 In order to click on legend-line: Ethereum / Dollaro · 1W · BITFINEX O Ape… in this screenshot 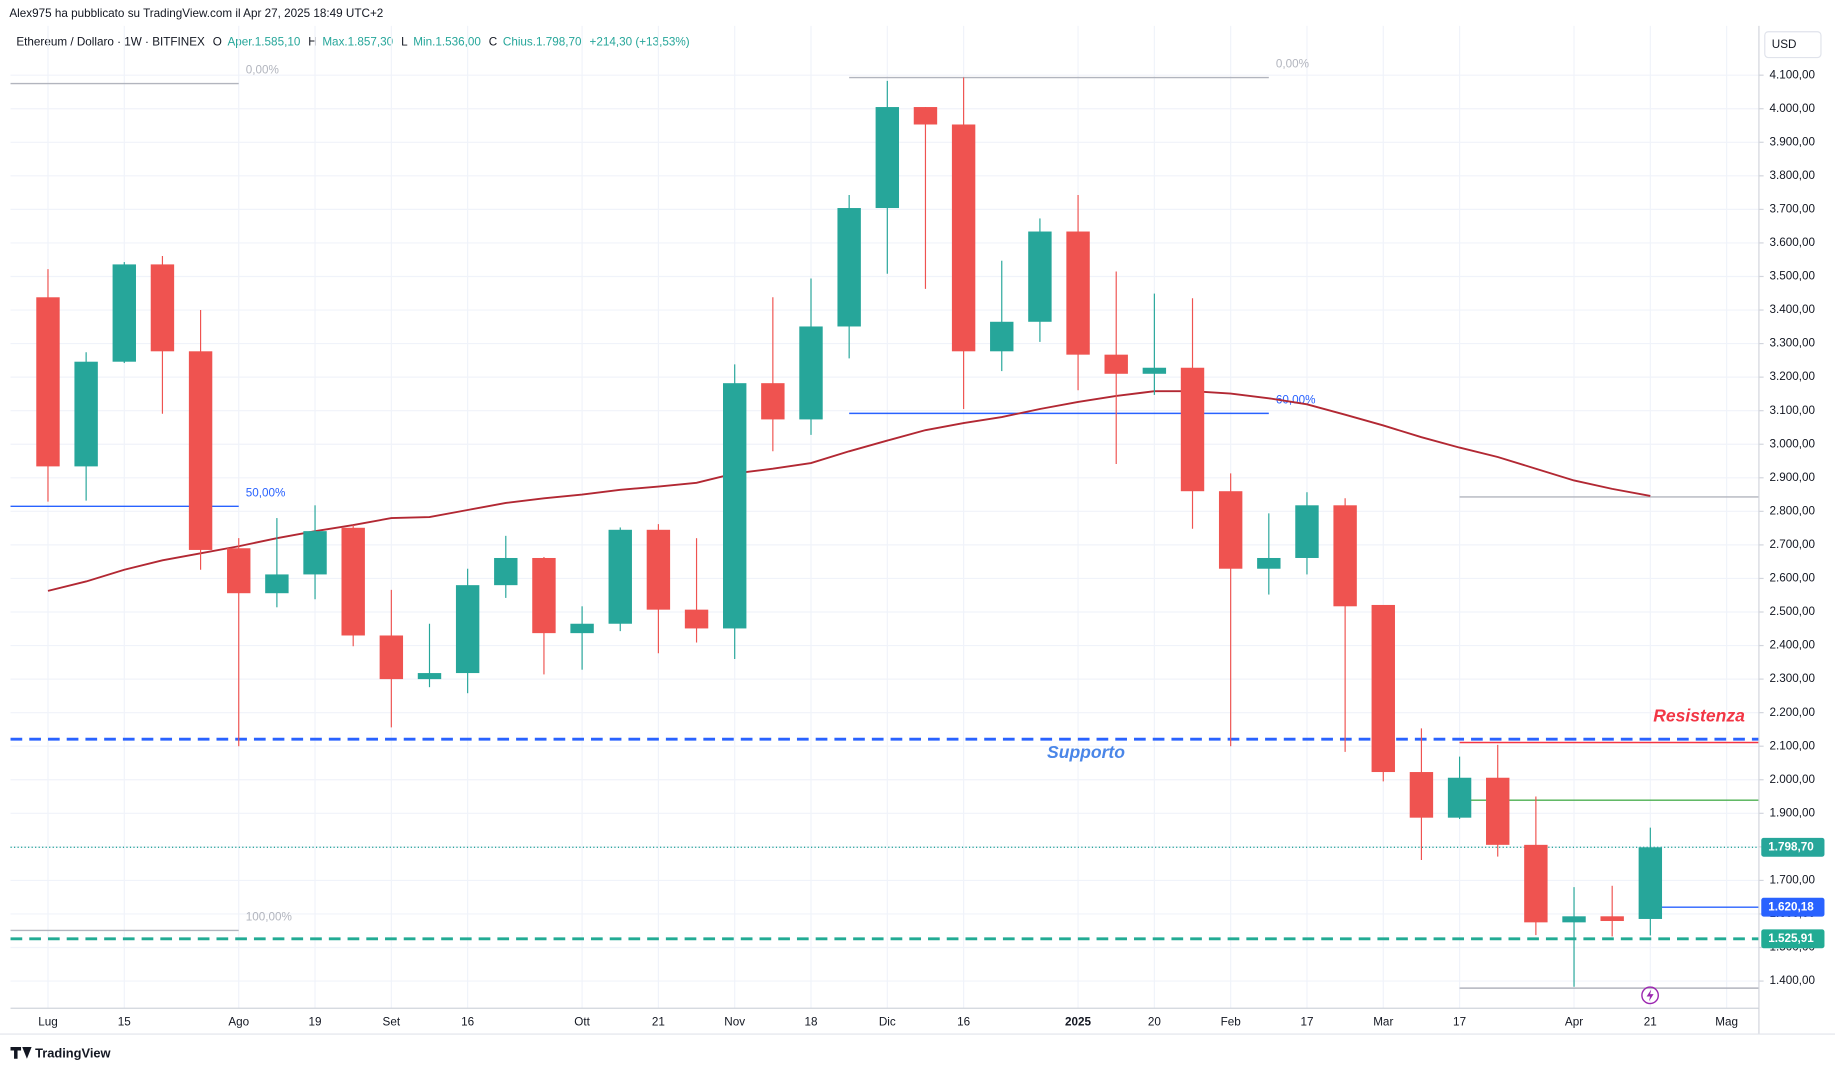, I will do `click(352, 41)`.